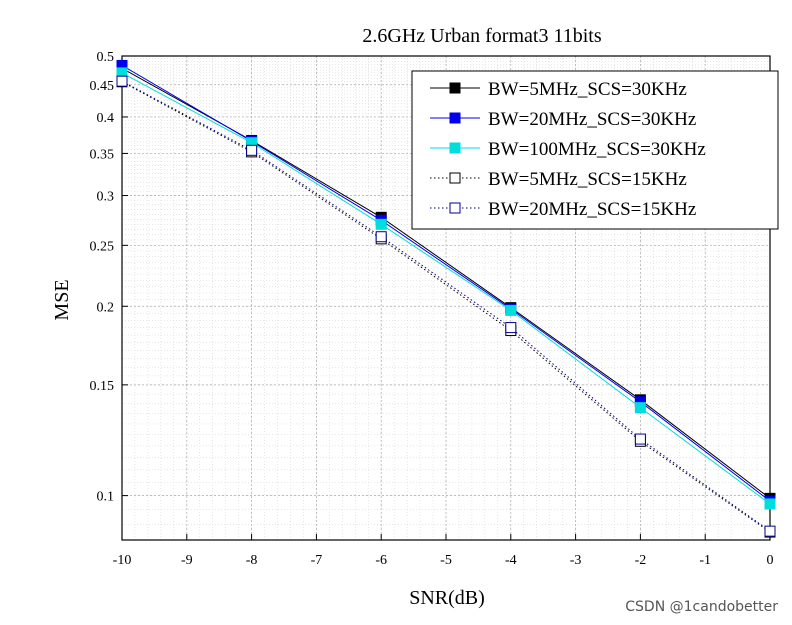 This screenshot has height=625, width=792. Describe the element at coordinates (317, 560) in the screenshot. I see `x-tick-label: -7` at that location.